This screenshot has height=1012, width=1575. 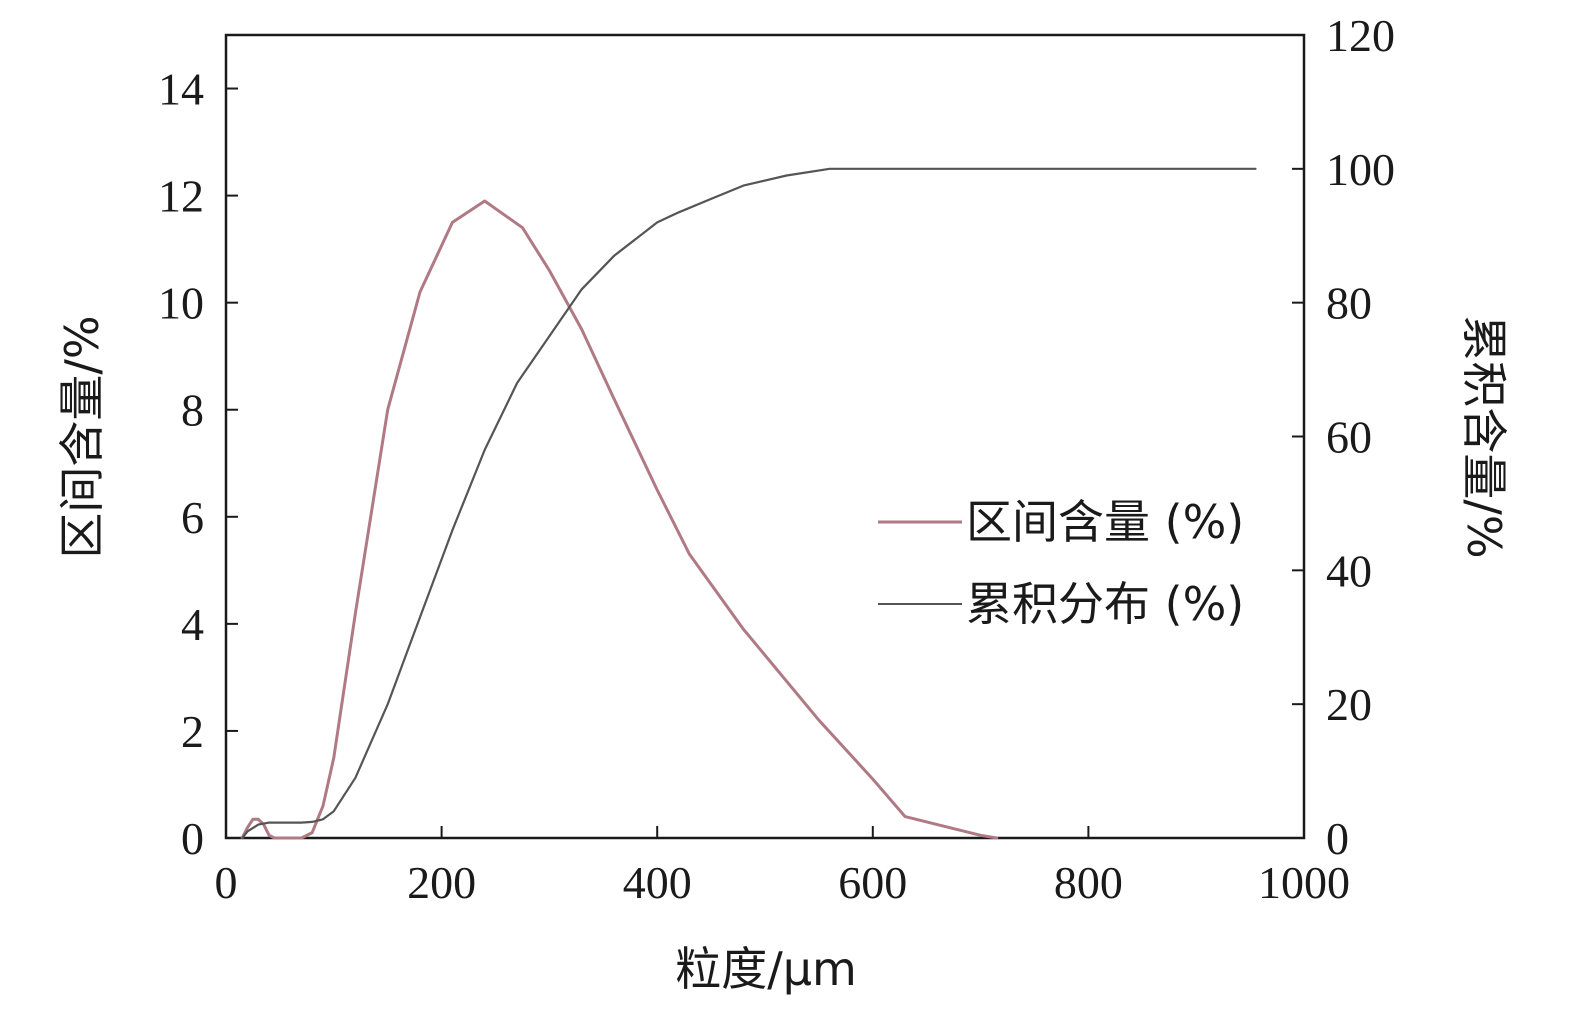 I want to click on left-y-tick-label: 8, so click(x=192, y=410).